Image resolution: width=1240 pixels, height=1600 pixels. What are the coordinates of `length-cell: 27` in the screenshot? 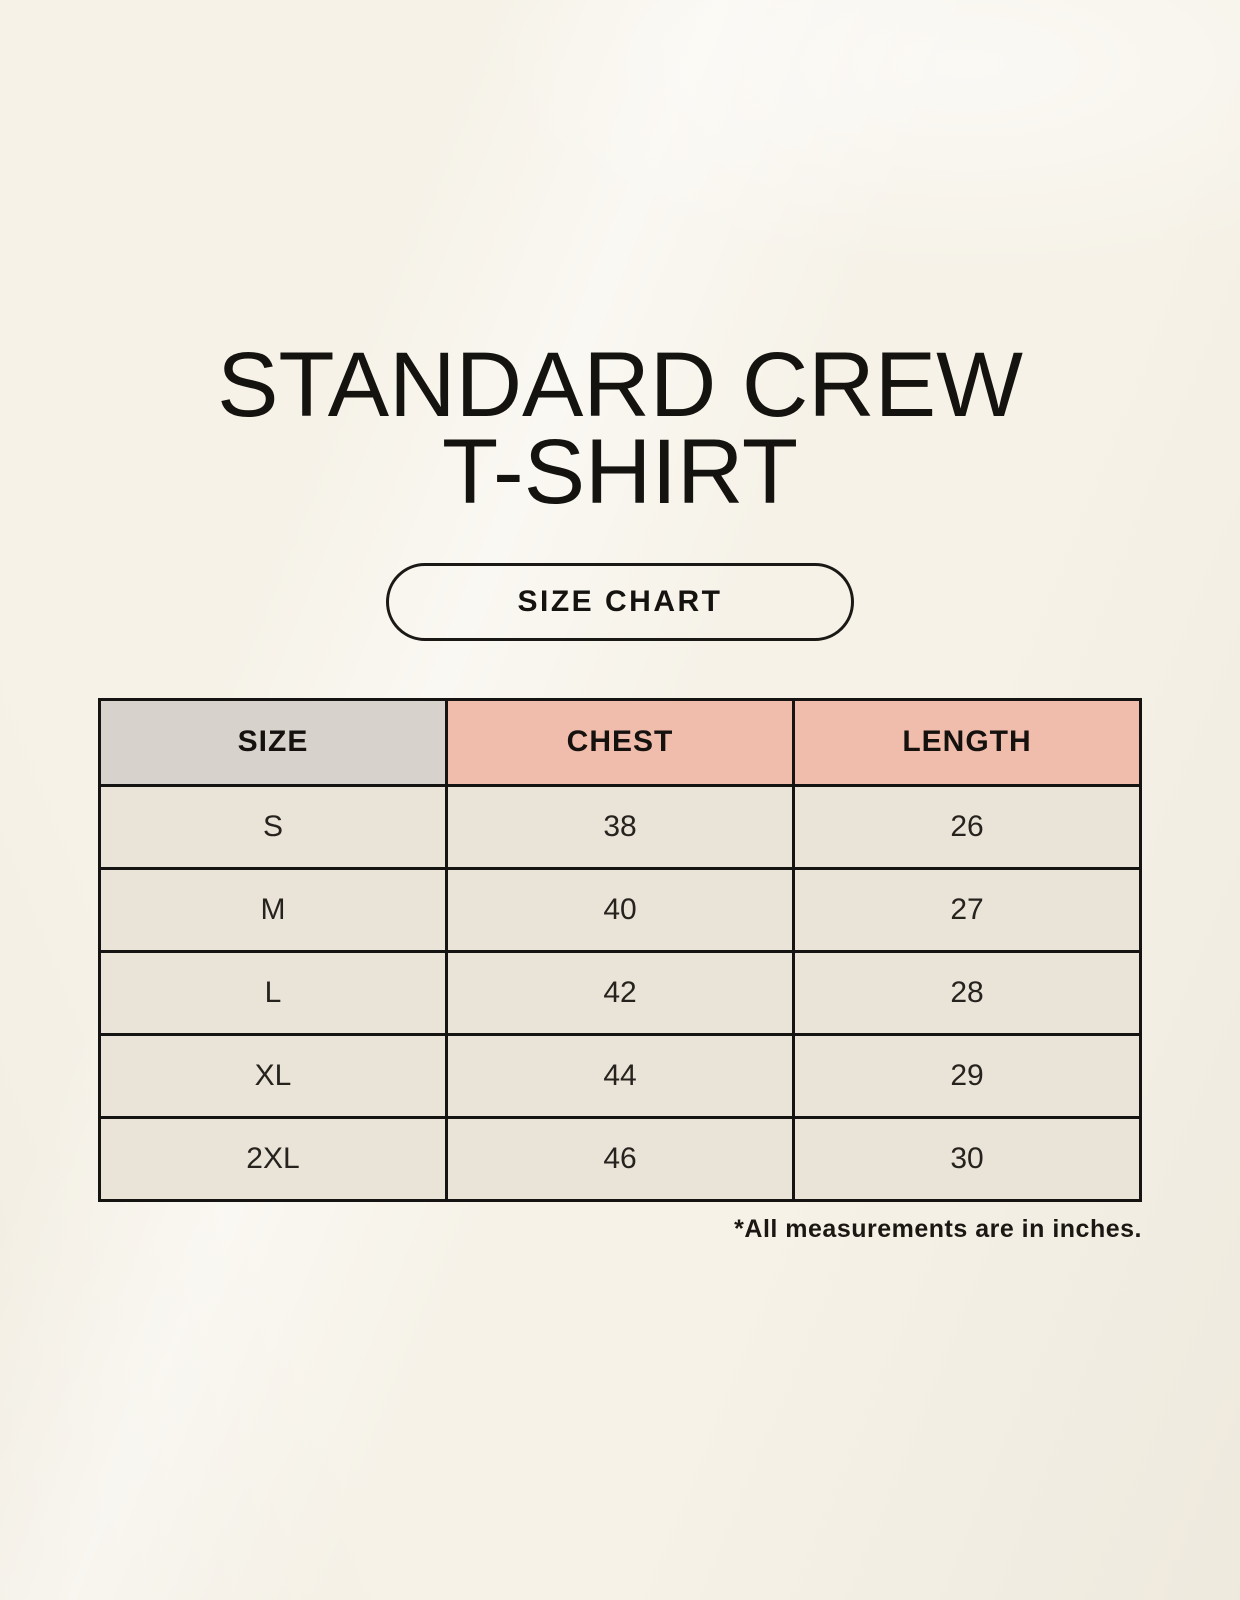 It's located at (967, 909).